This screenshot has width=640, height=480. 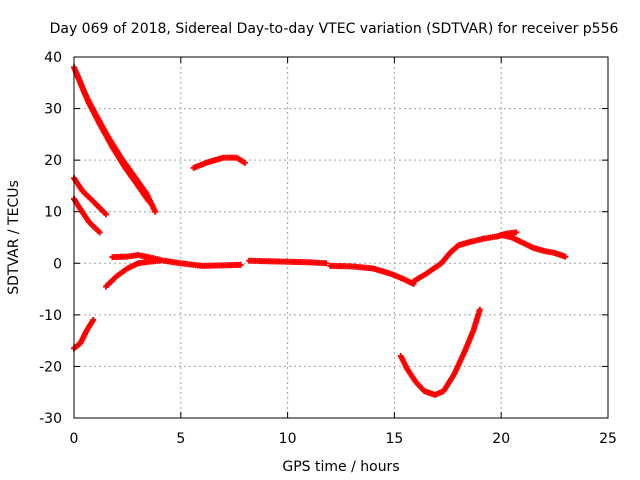 I want to click on y-tick-label: 0, so click(x=57, y=264).